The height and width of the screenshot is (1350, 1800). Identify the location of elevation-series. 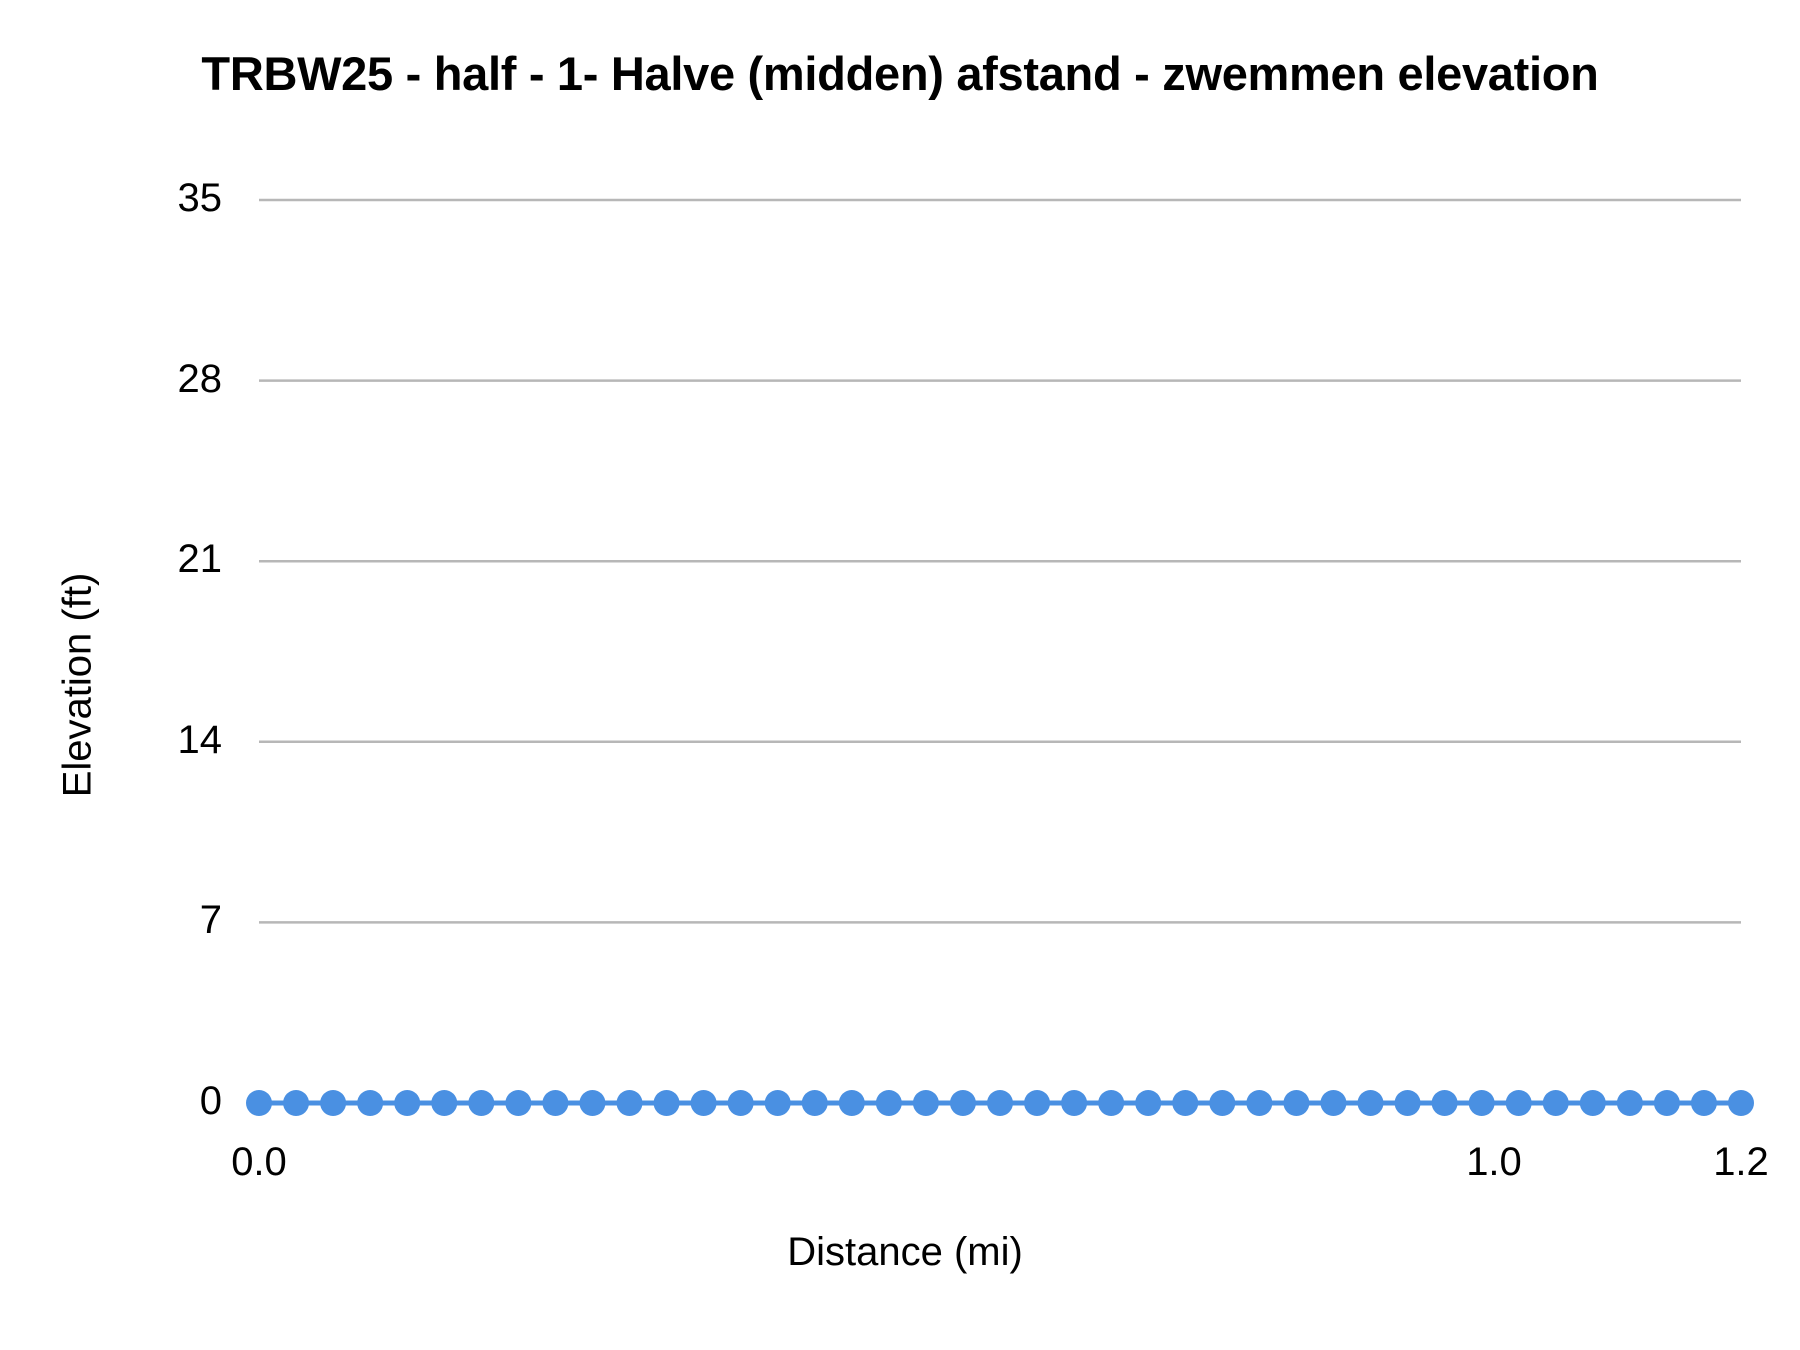
(1000, 1103).